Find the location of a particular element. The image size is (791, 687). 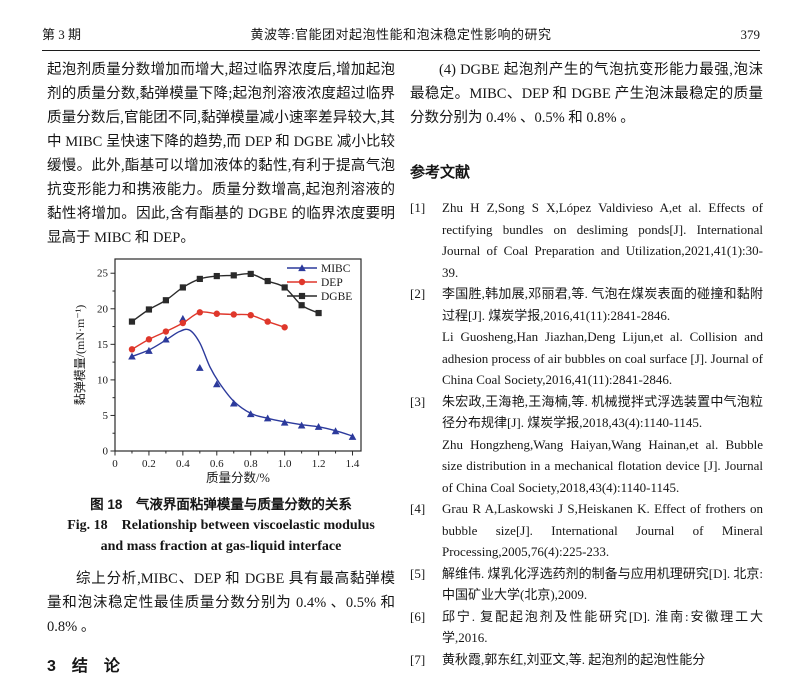

x-tick-label: 1.0 is located at coordinates (285, 464).